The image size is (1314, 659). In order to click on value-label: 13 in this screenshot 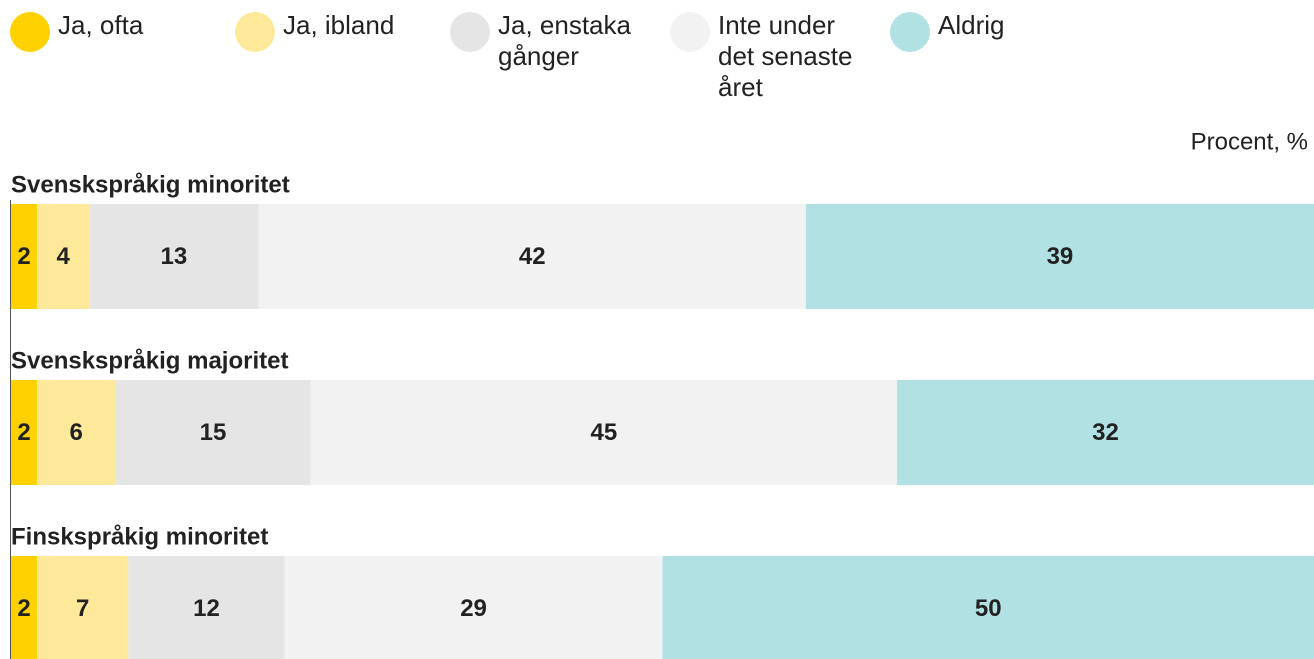, I will do `click(174, 256)`.